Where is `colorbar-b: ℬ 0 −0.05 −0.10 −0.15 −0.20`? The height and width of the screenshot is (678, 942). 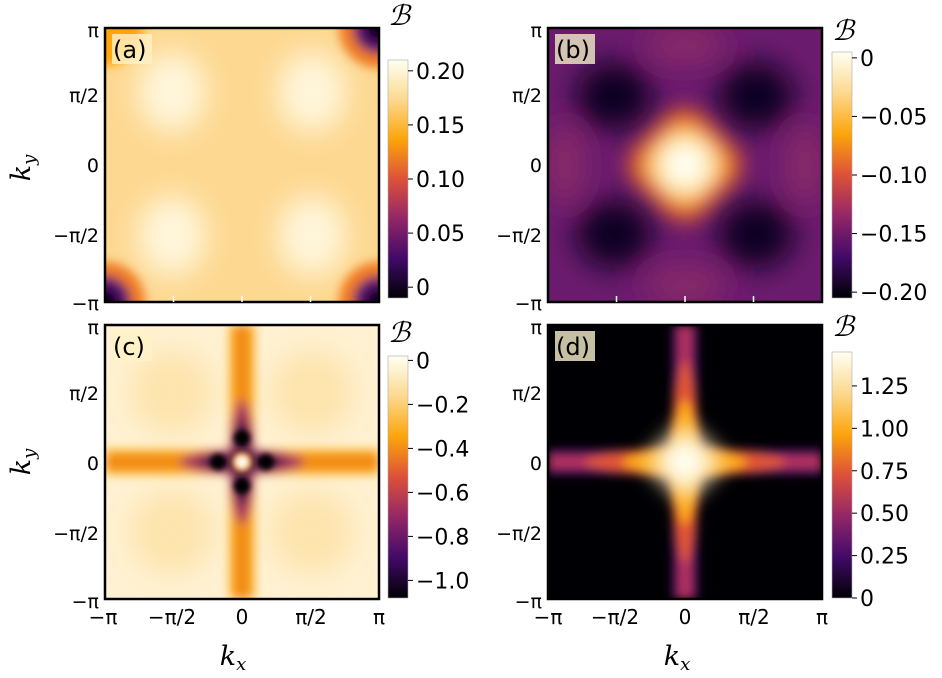 colorbar-b: ℬ 0 −0.05 −0.10 −0.15 −0.20 is located at coordinates (879, 160).